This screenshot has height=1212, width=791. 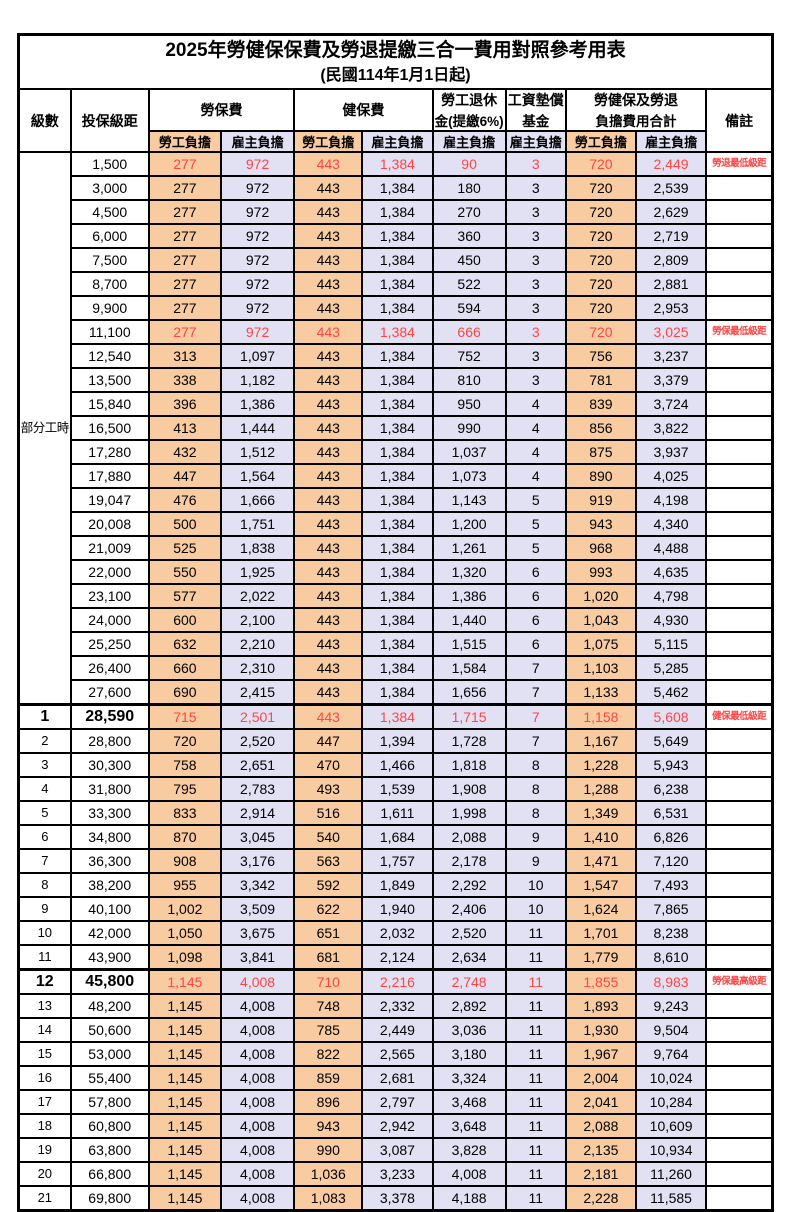 What do you see at coordinates (44, 1102) in the screenshot?
I see `cell-level: 17` at bounding box center [44, 1102].